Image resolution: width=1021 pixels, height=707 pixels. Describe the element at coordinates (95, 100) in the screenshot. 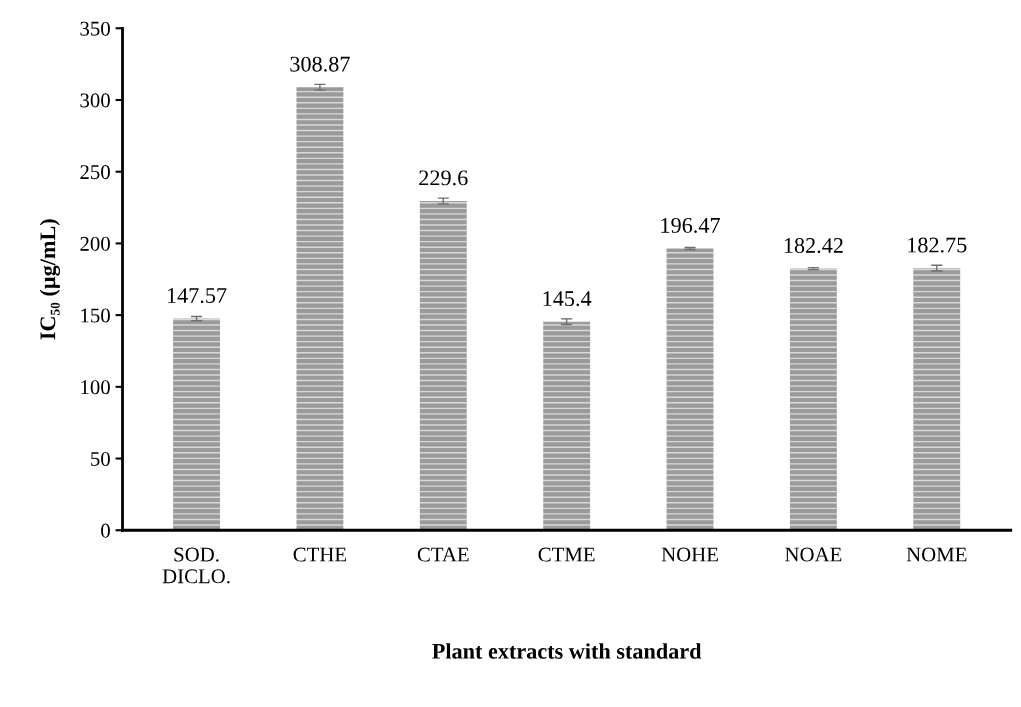

I see `y-tick-label: 300` at that location.